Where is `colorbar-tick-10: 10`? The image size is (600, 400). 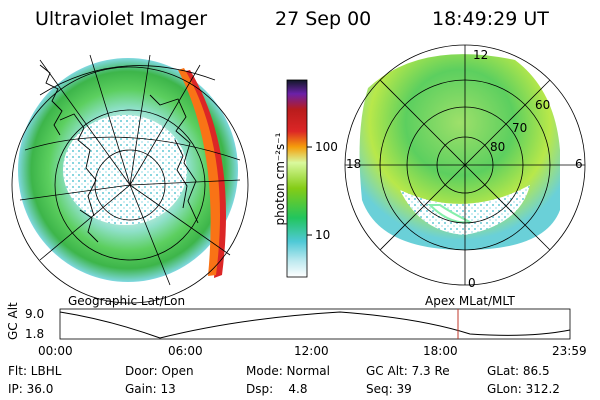 colorbar-tick-10: 10 is located at coordinates (323, 235).